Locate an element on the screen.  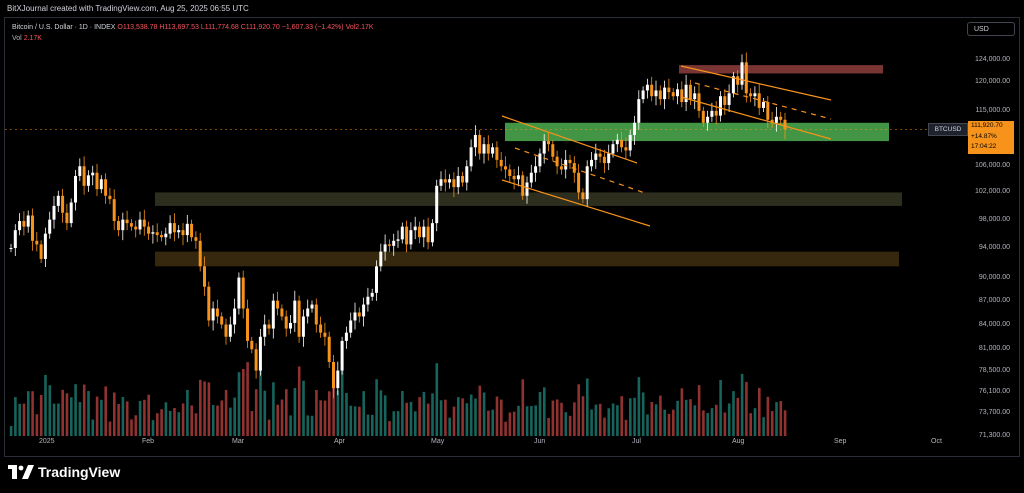
time-tick-label: Apr is located at coordinates (339, 441).